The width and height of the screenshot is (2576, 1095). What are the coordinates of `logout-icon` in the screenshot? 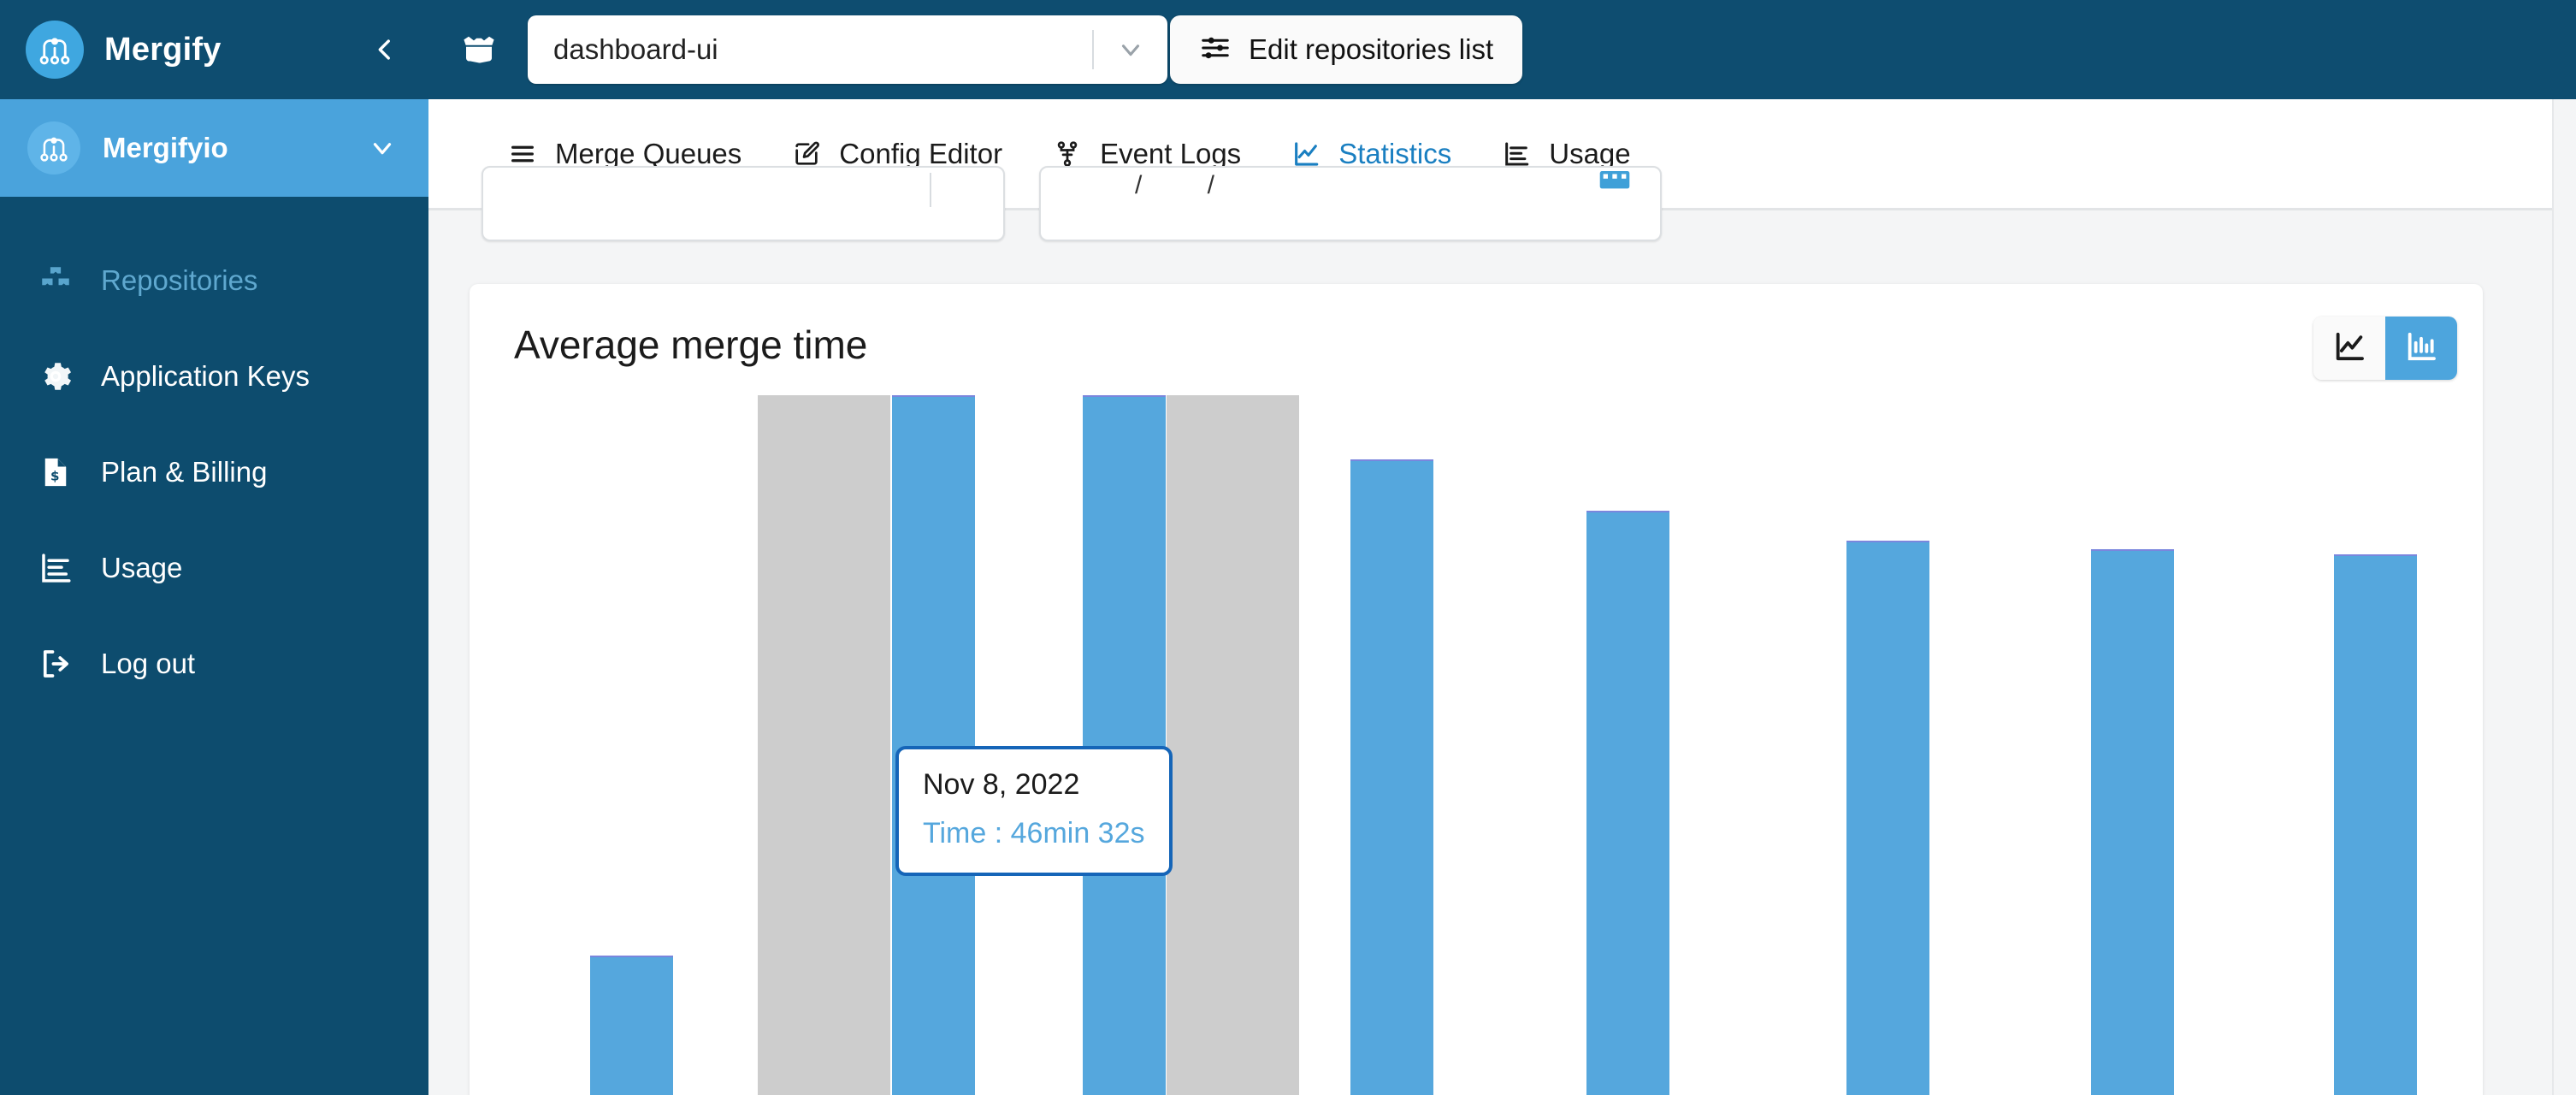 It's located at (55, 664).